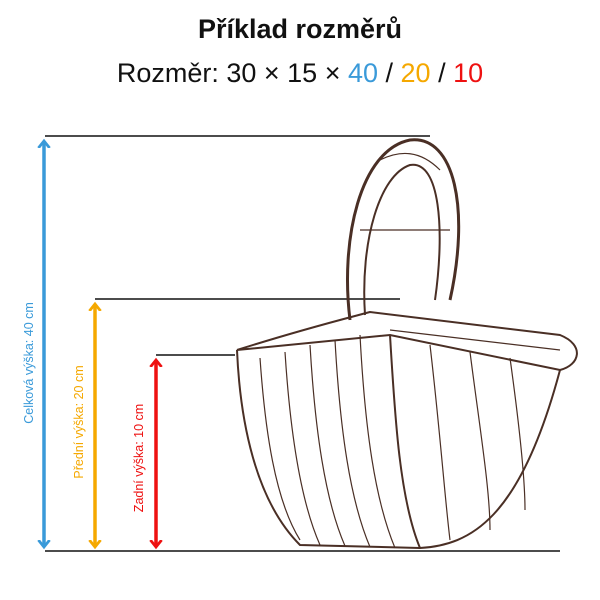  I want to click on front-height-value: 20, so click(415, 73).